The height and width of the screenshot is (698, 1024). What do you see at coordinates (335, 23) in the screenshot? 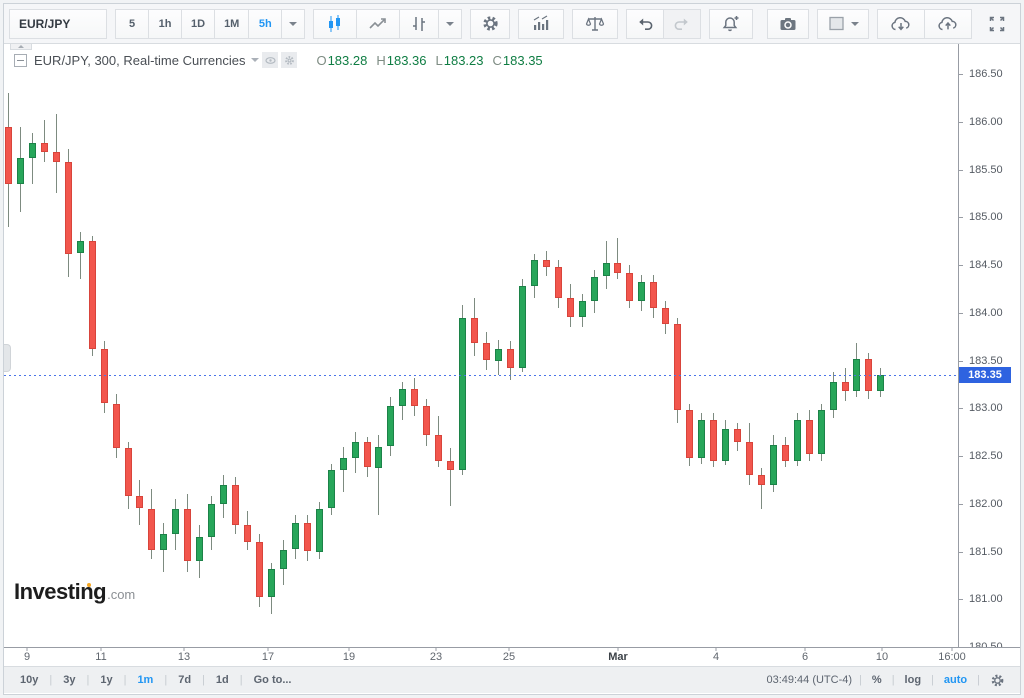
I see `candlestick-chart-button` at bounding box center [335, 23].